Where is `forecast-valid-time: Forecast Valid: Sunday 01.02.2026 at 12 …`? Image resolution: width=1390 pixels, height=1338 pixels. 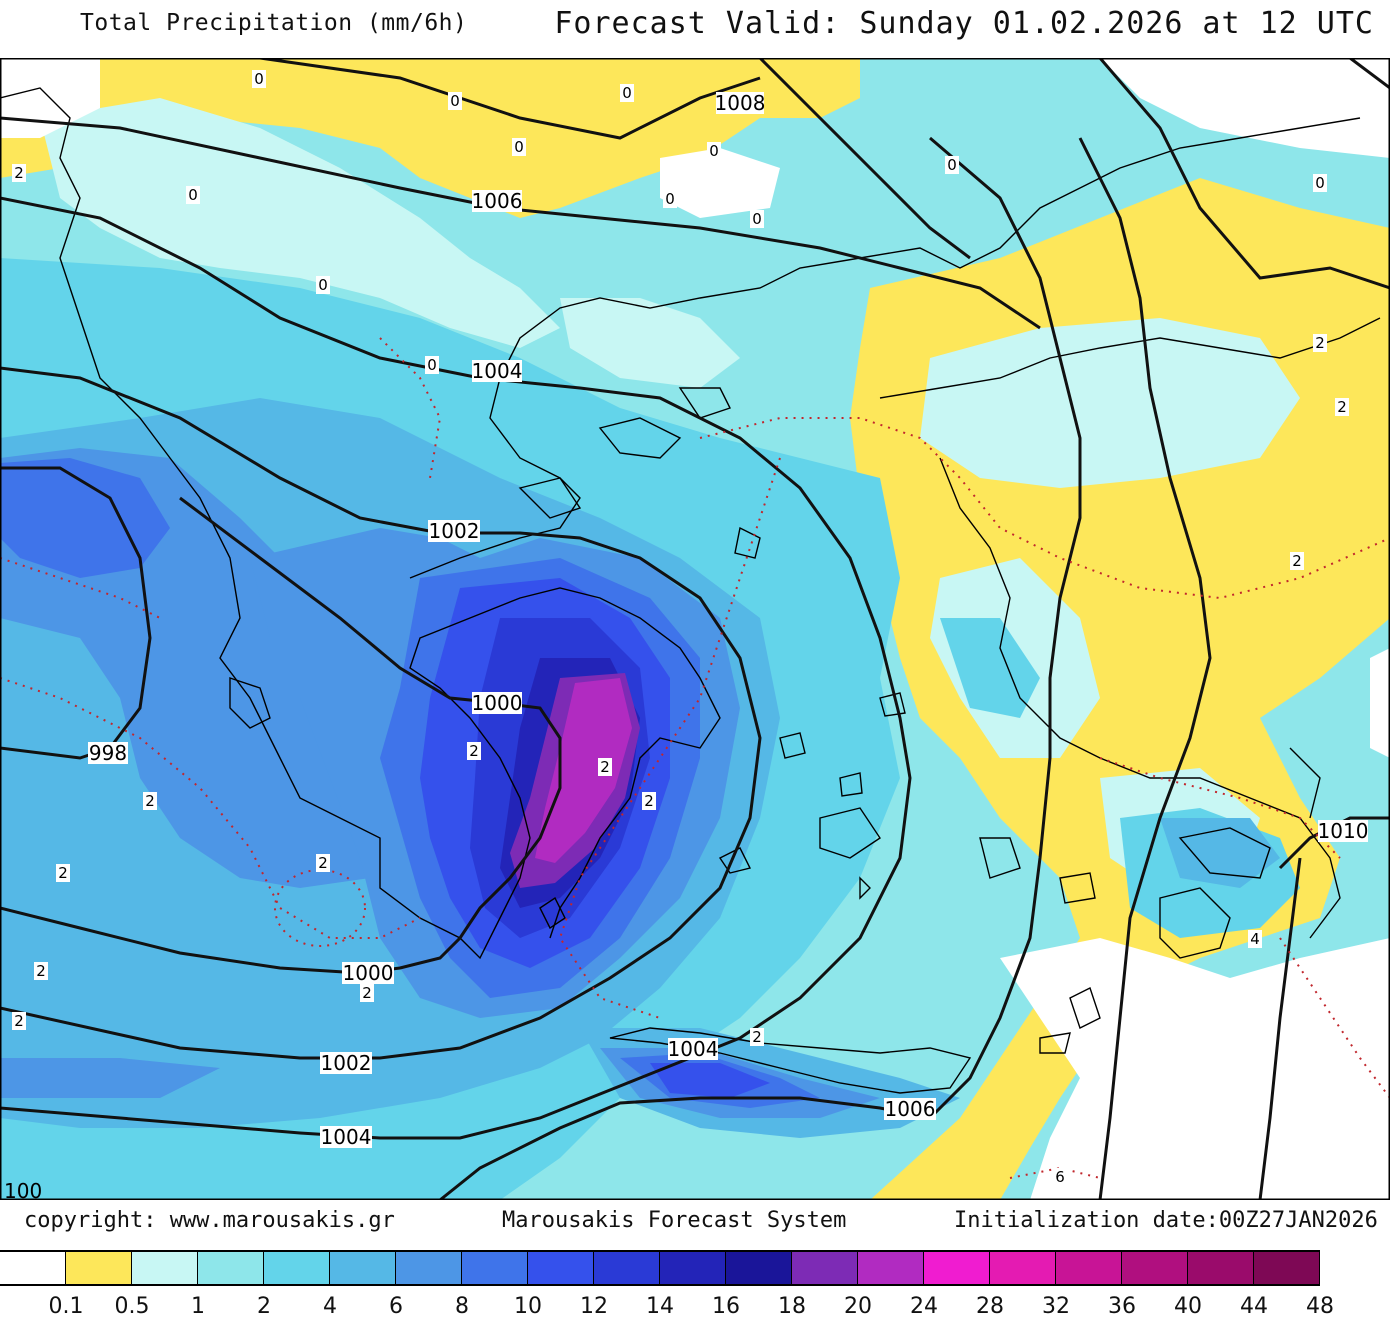 forecast-valid-time: Forecast Valid: Sunday 01.02.2026 at 12 … is located at coordinates (964, 23).